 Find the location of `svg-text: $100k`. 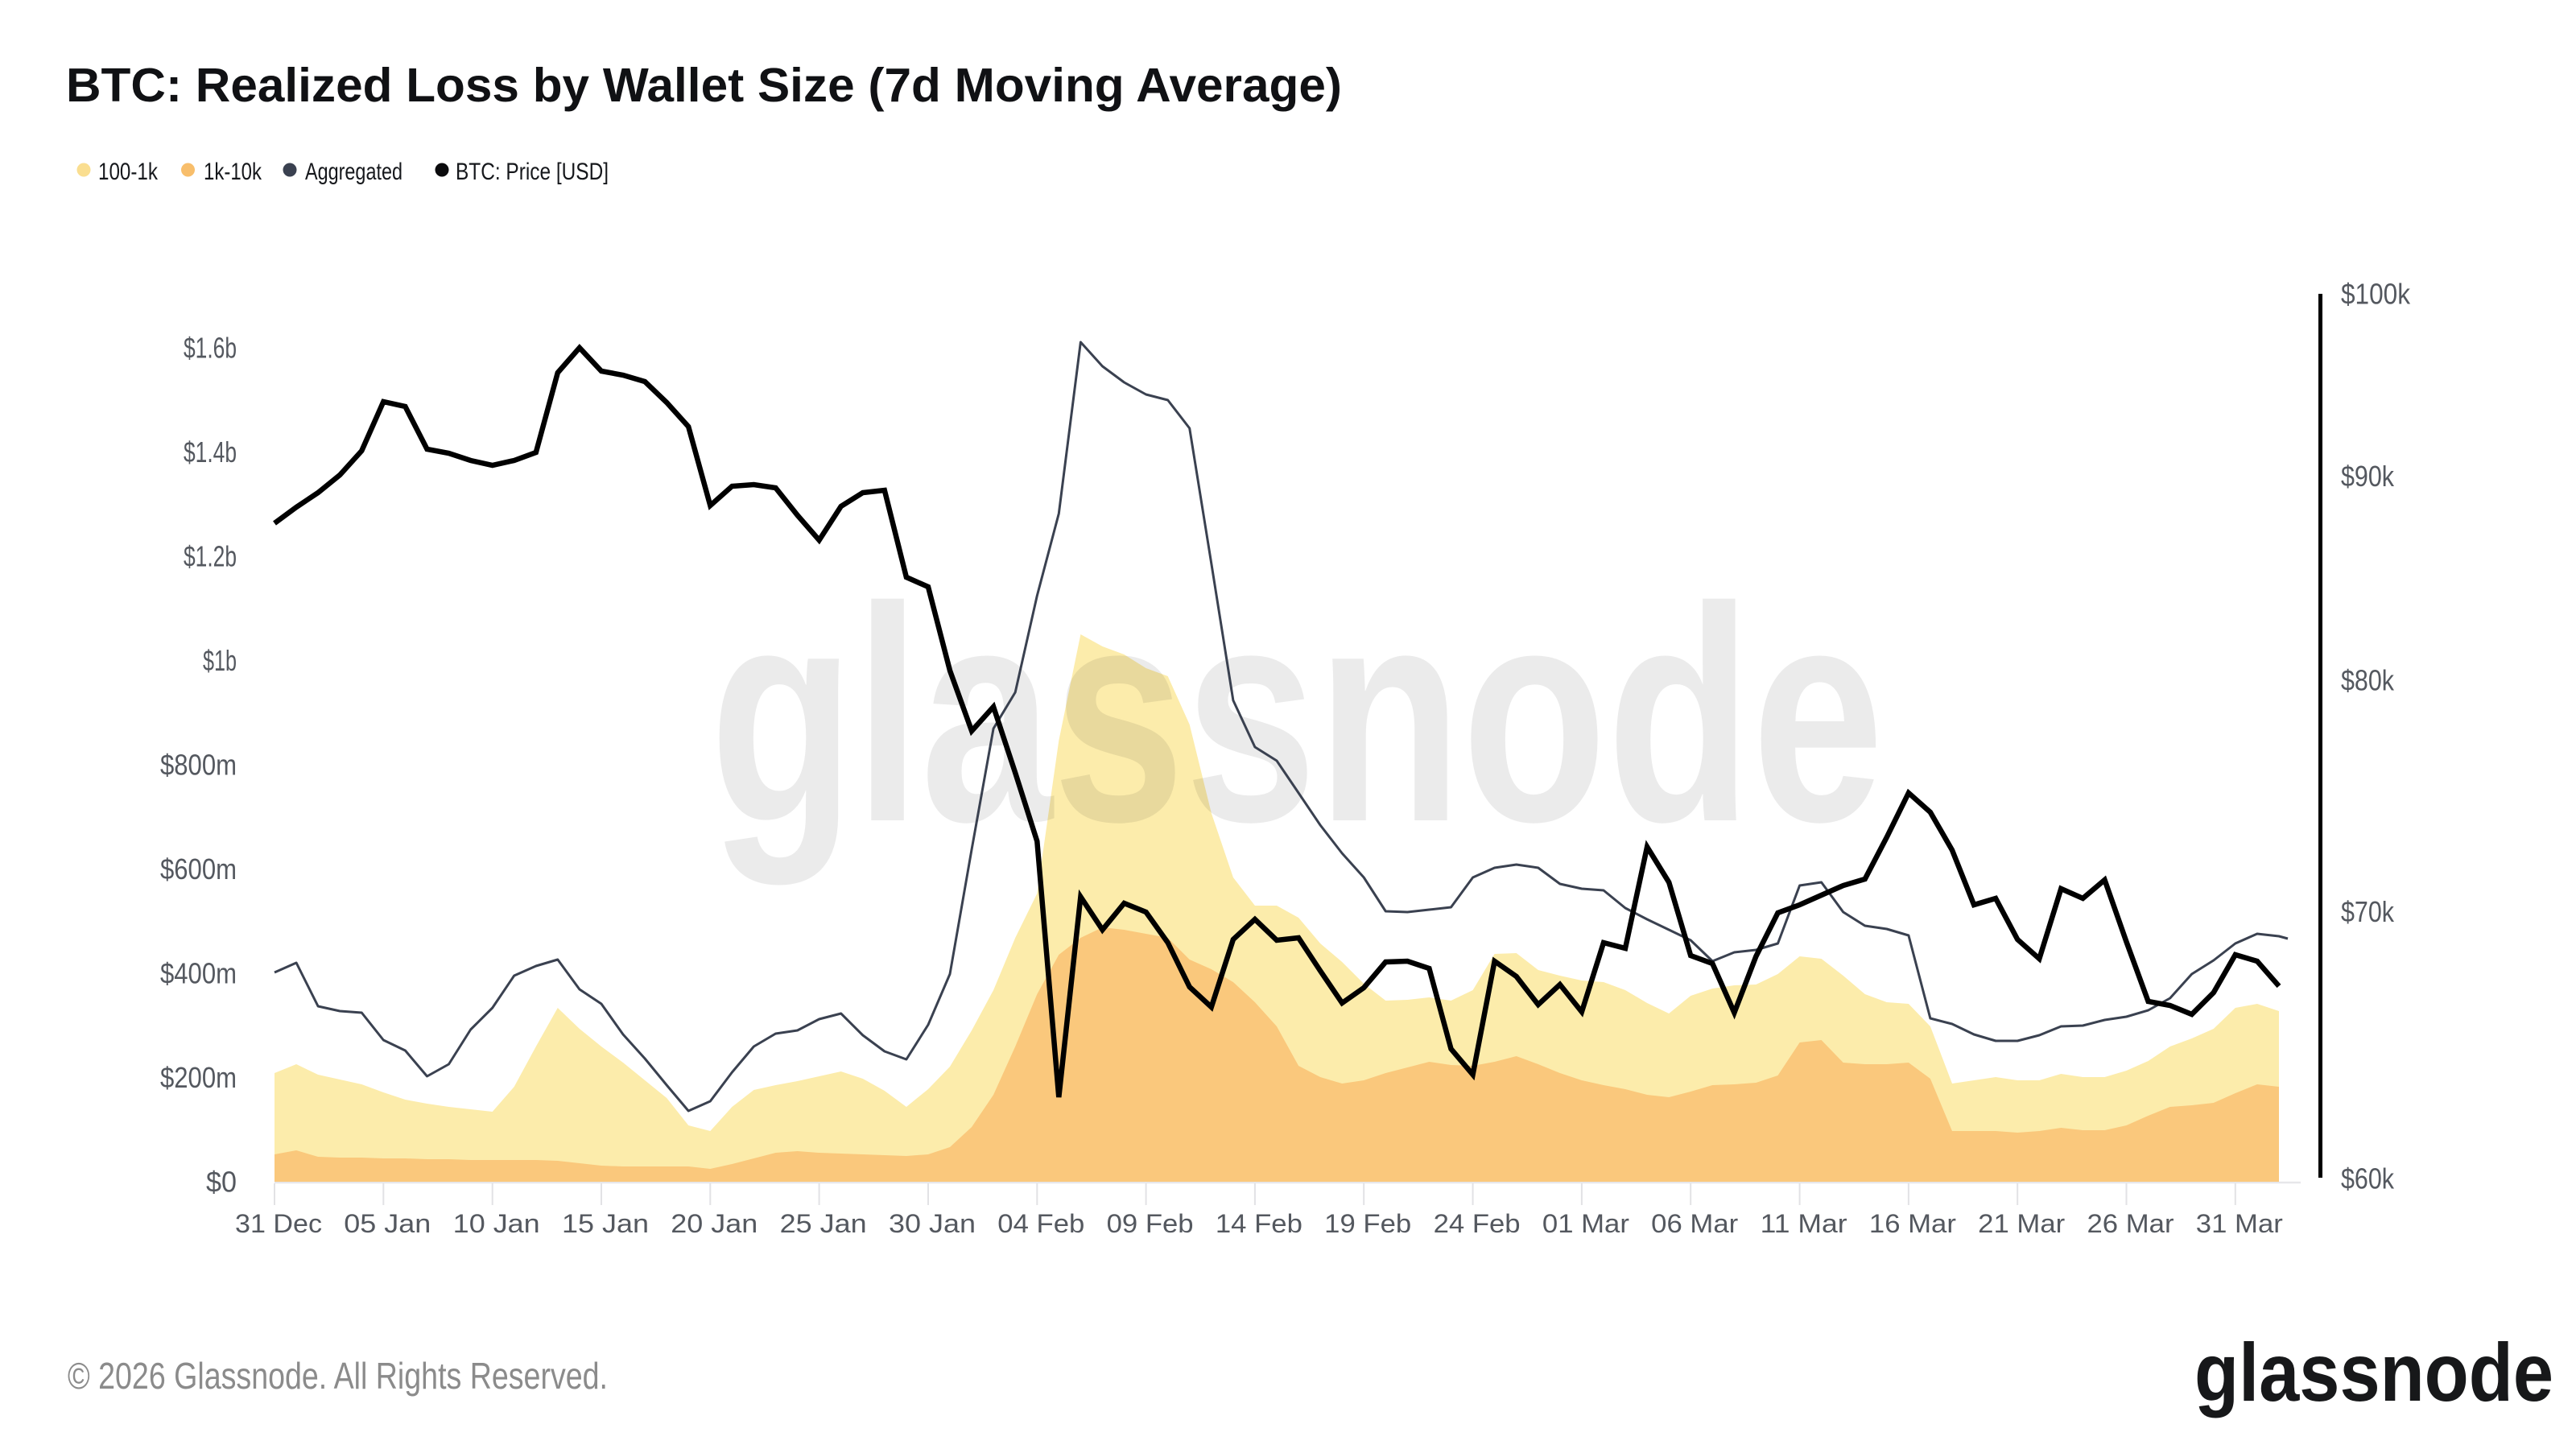

svg-text: $100k is located at coordinates (2376, 294).